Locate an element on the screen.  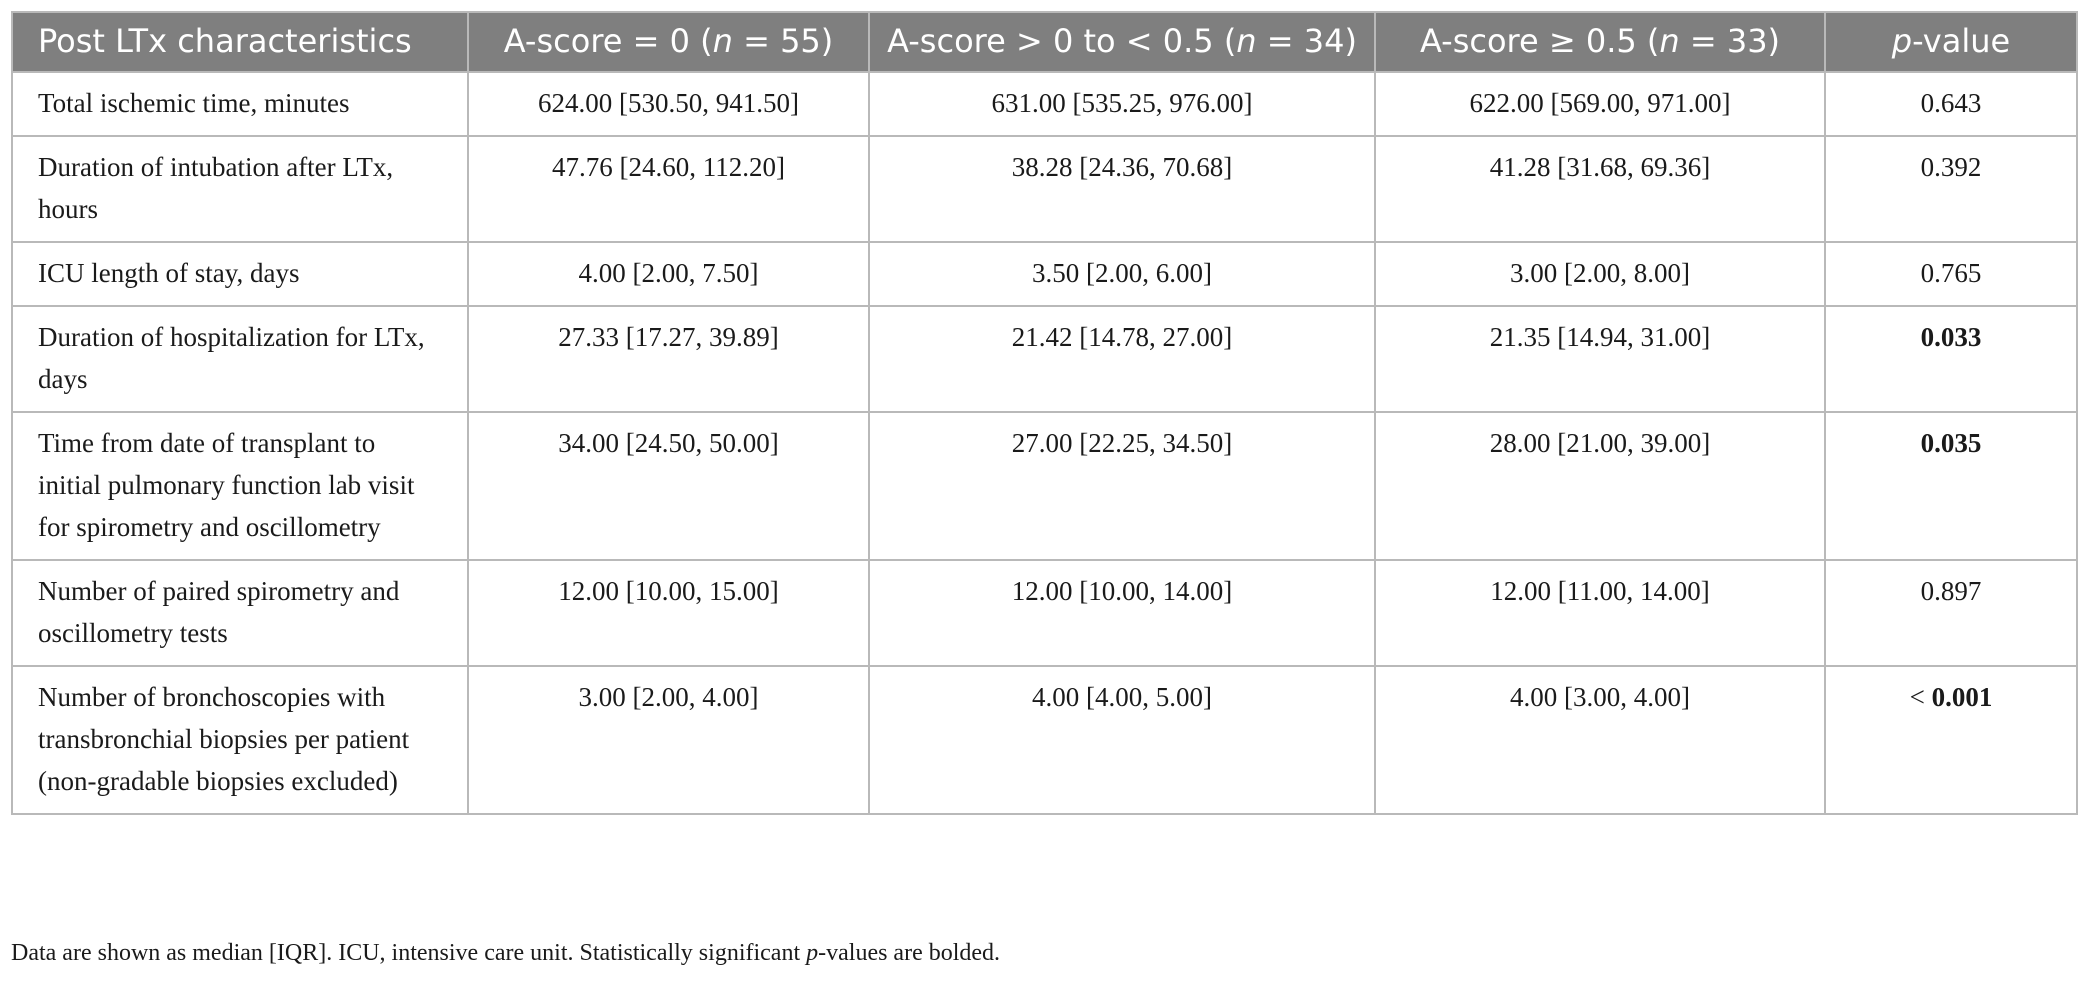
a-score-0-cell: 3.00 [2.00, 4.00] is located at coordinates (668, 740).